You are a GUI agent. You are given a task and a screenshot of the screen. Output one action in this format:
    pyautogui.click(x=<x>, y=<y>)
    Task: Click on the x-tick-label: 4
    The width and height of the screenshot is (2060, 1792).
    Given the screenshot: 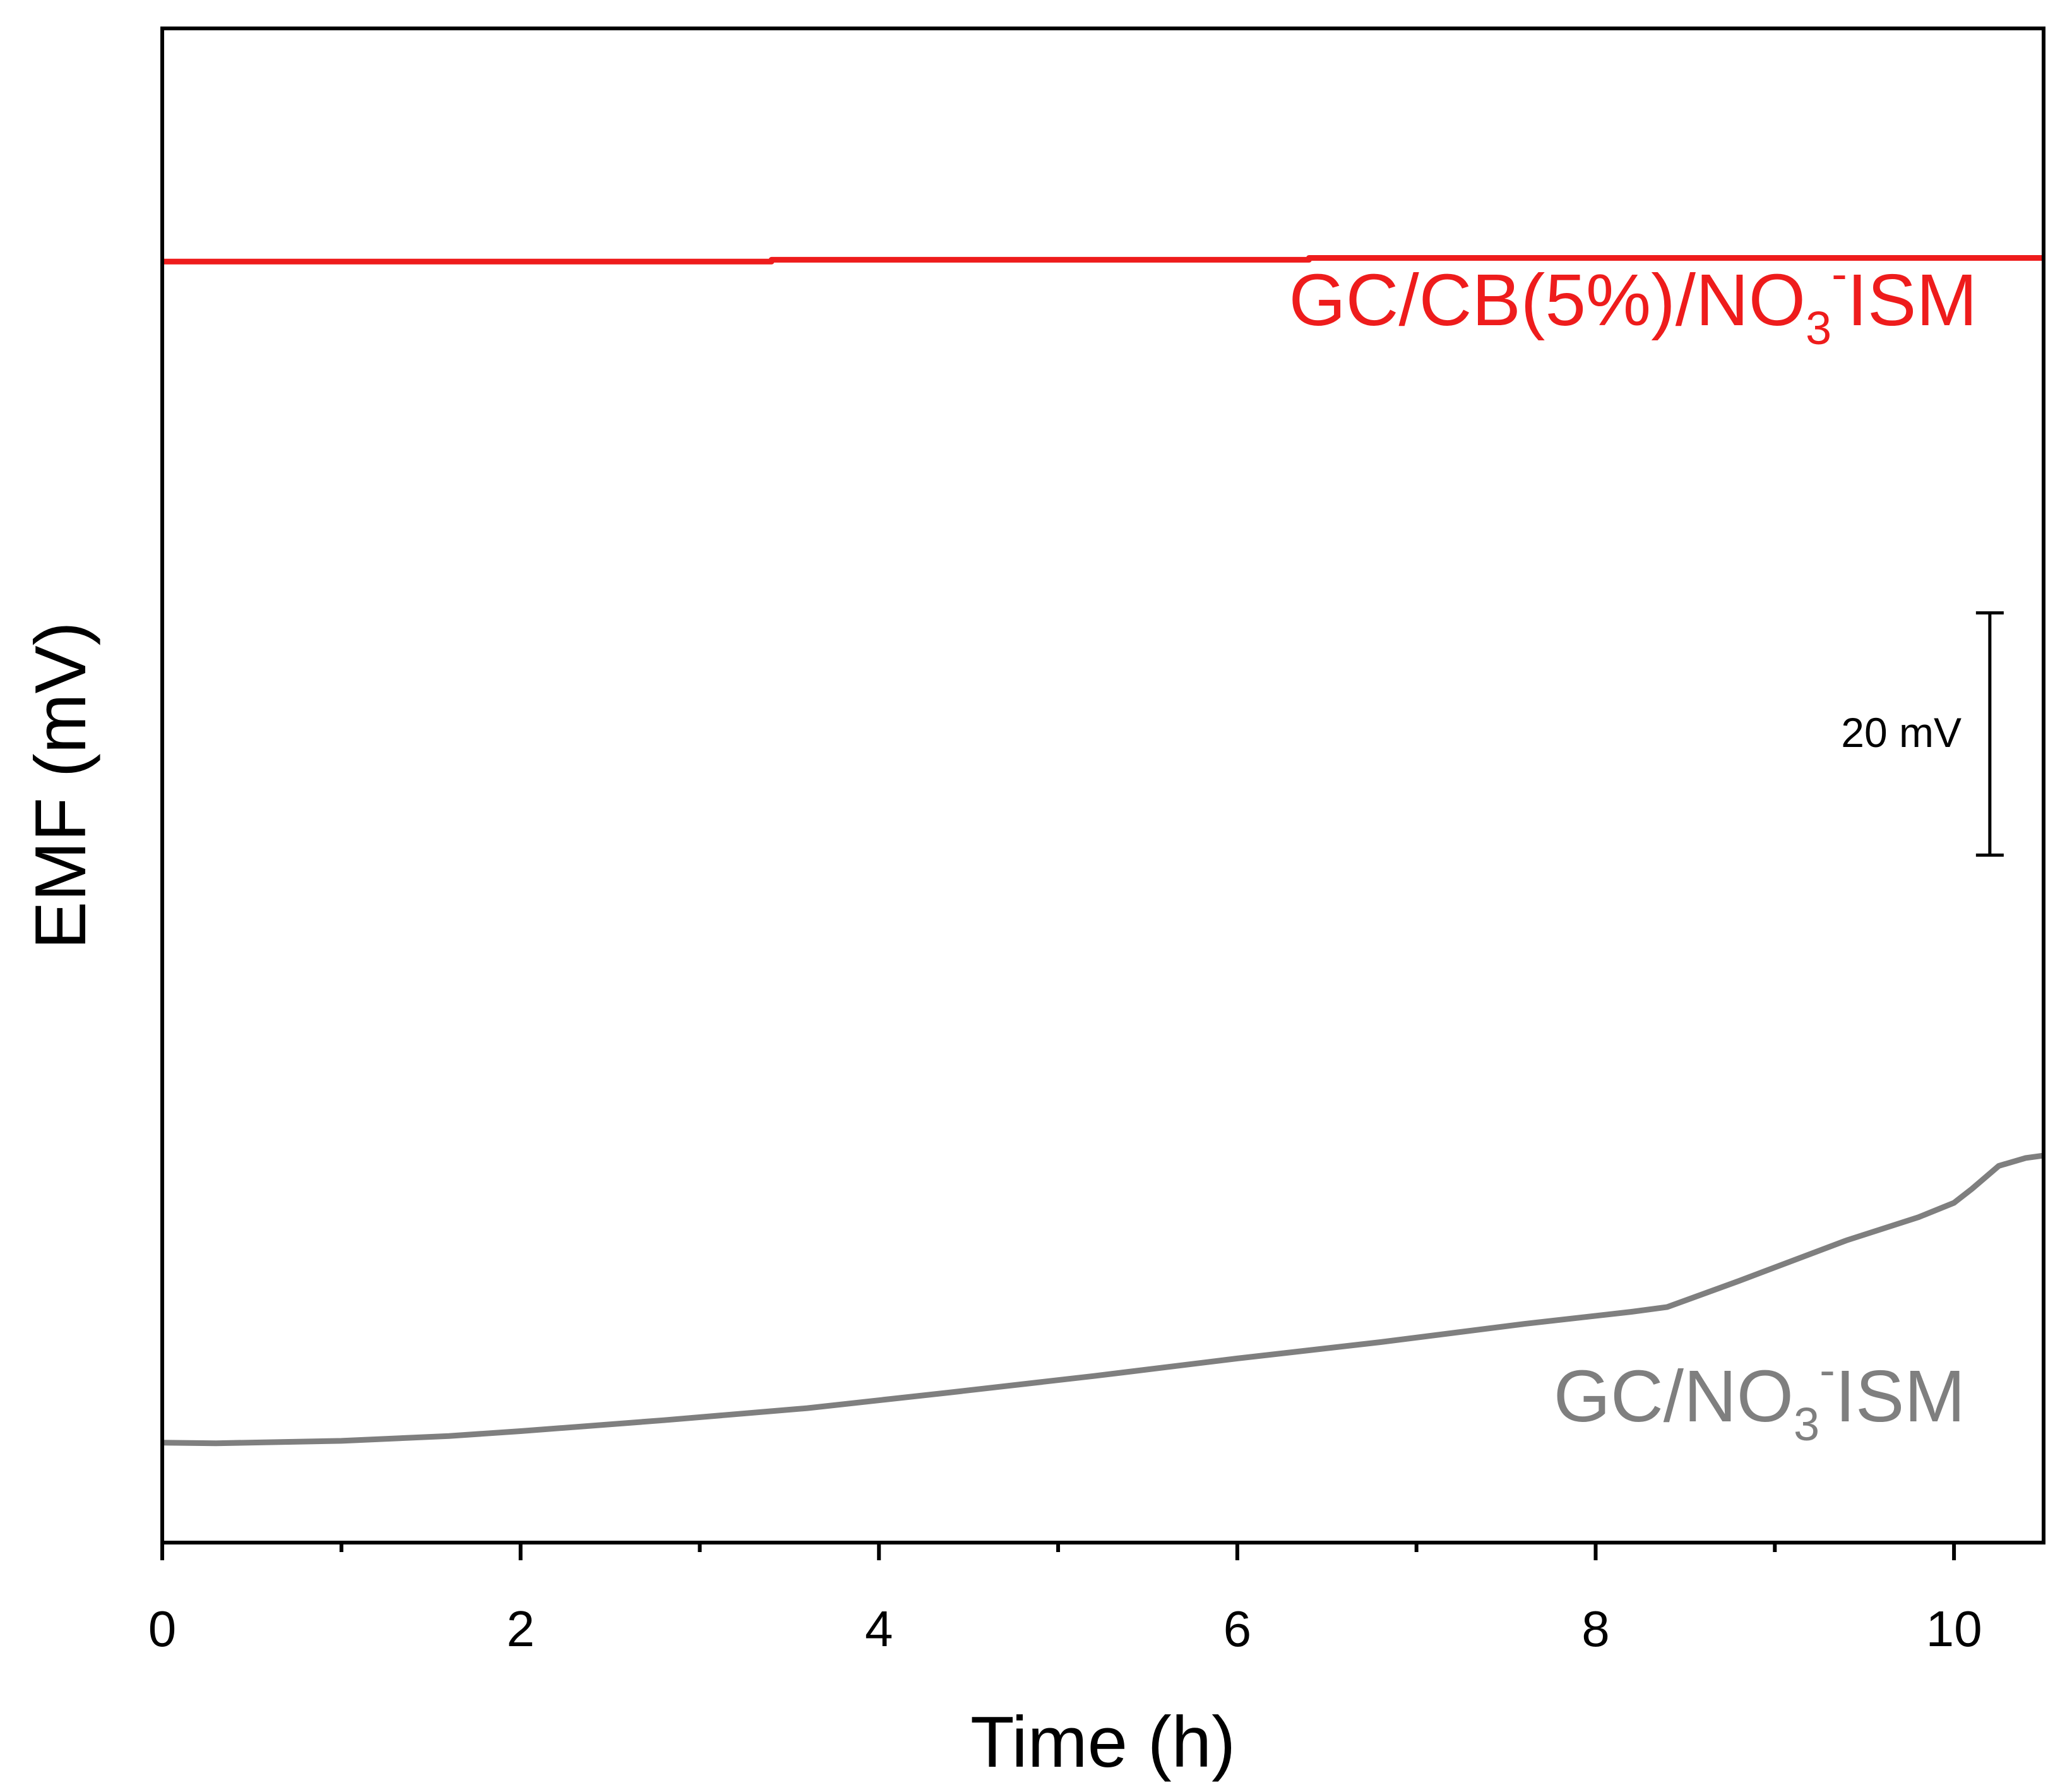 What is the action you would take?
    pyautogui.click(x=879, y=1629)
    